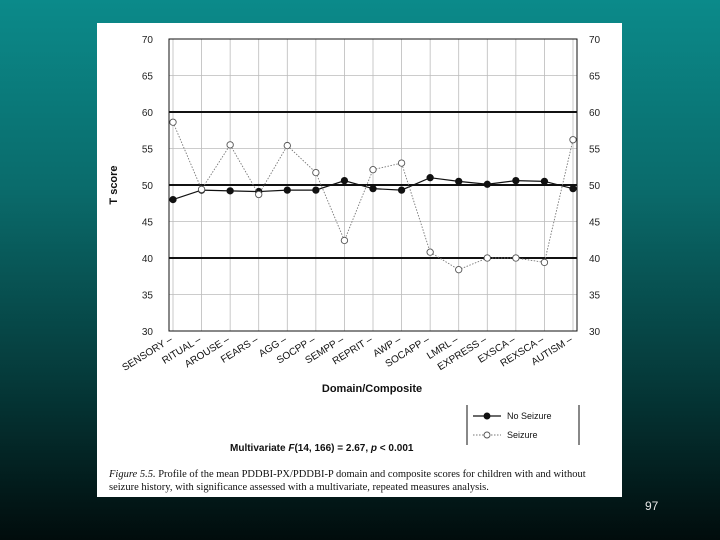 Image resolution: width=720 pixels, height=540 pixels. What do you see at coordinates (595, 40) in the screenshot?
I see `y-tick-right-70: 70` at bounding box center [595, 40].